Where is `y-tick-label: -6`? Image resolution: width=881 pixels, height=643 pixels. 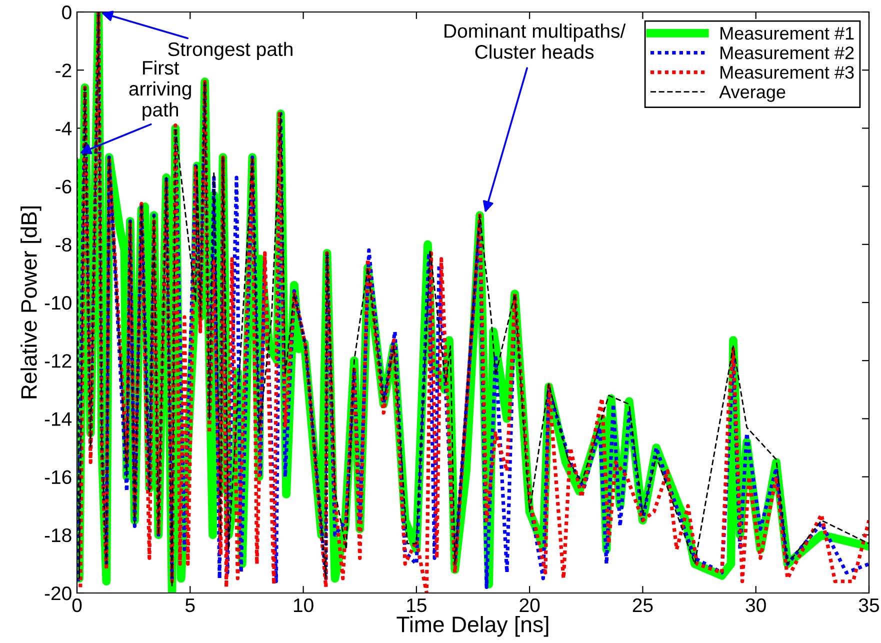
y-tick-label: -6 is located at coordinates (64, 187).